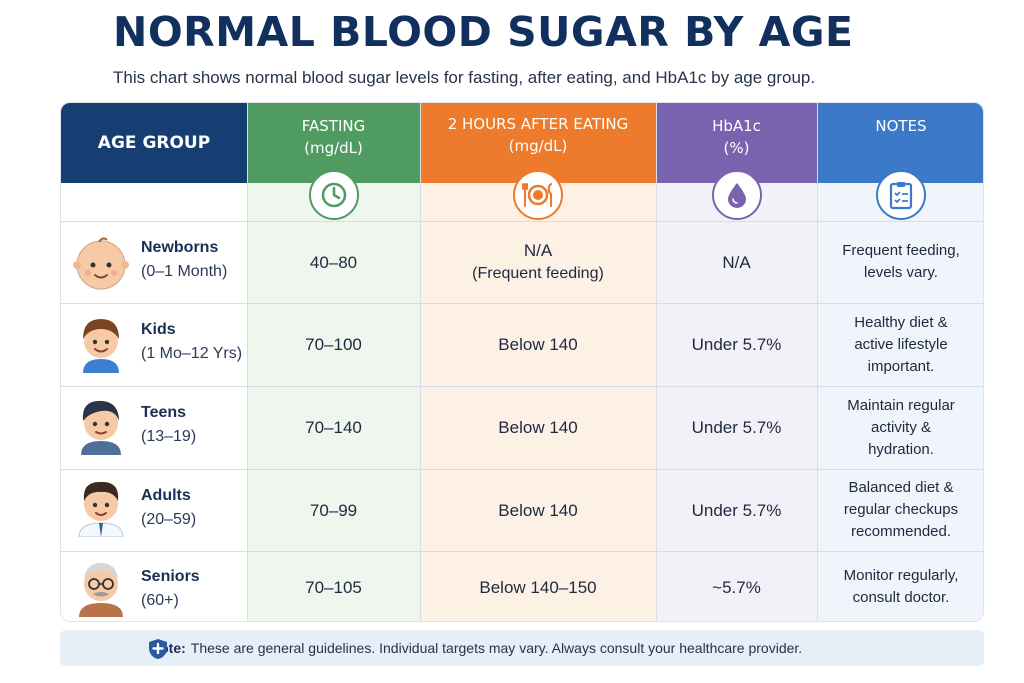 This screenshot has height=683, width=1024. I want to click on clipboard-icon-wrap, so click(900, 202).